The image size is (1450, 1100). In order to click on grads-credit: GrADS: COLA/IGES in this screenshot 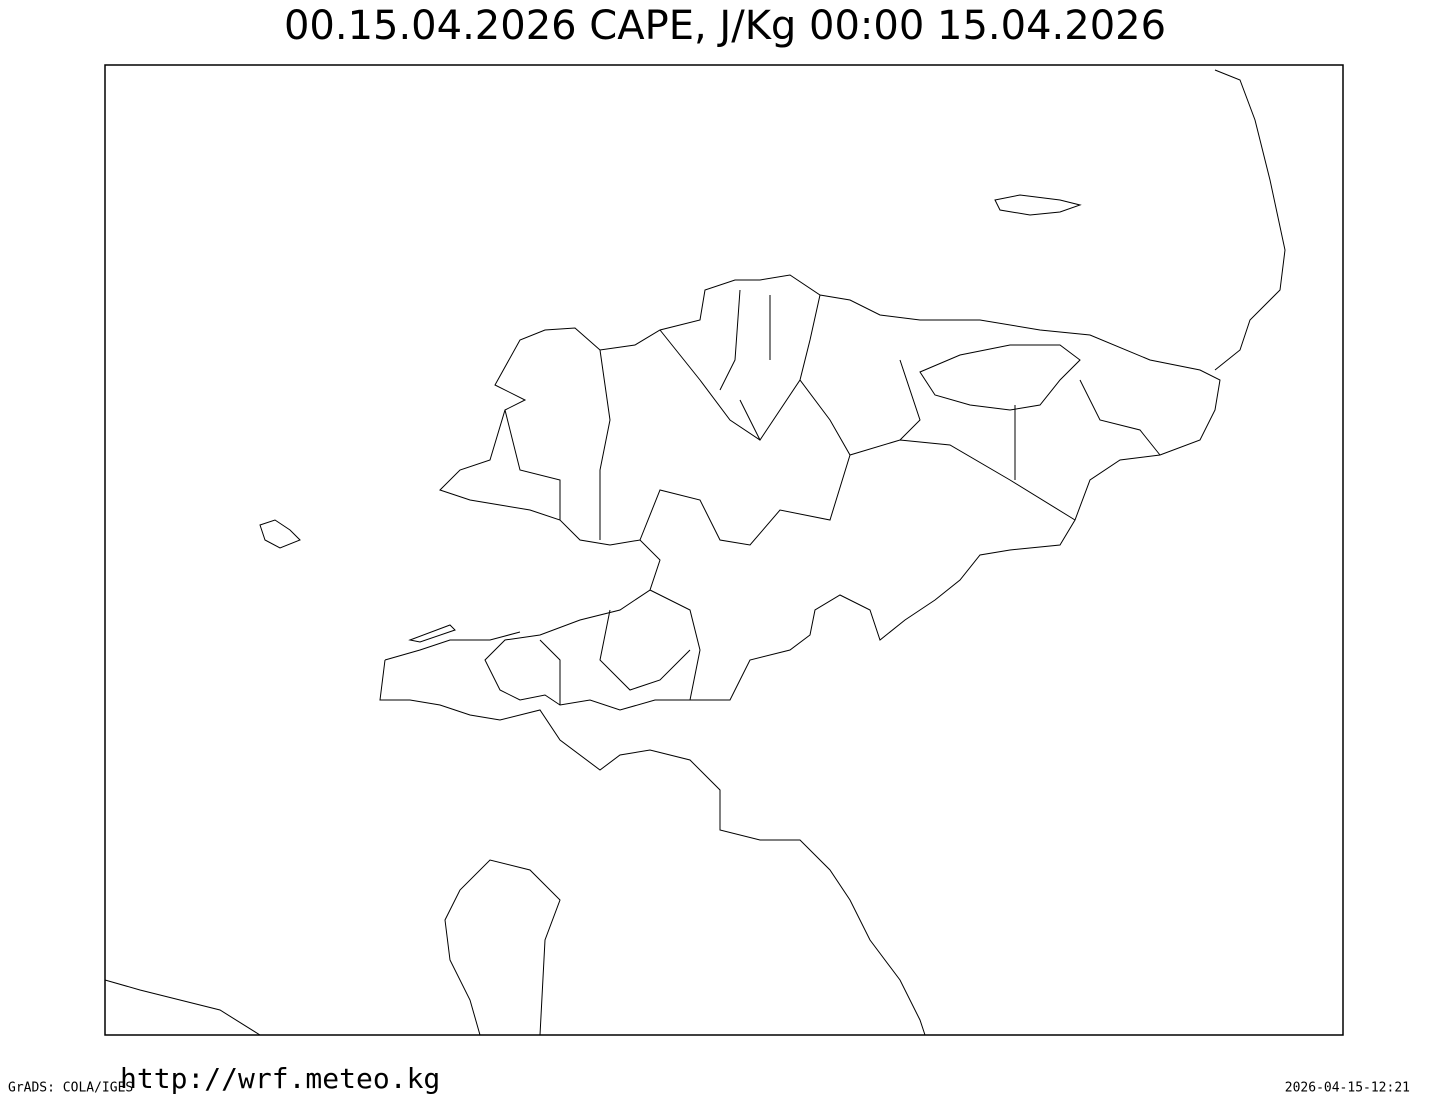, I will do `click(70, 1088)`.